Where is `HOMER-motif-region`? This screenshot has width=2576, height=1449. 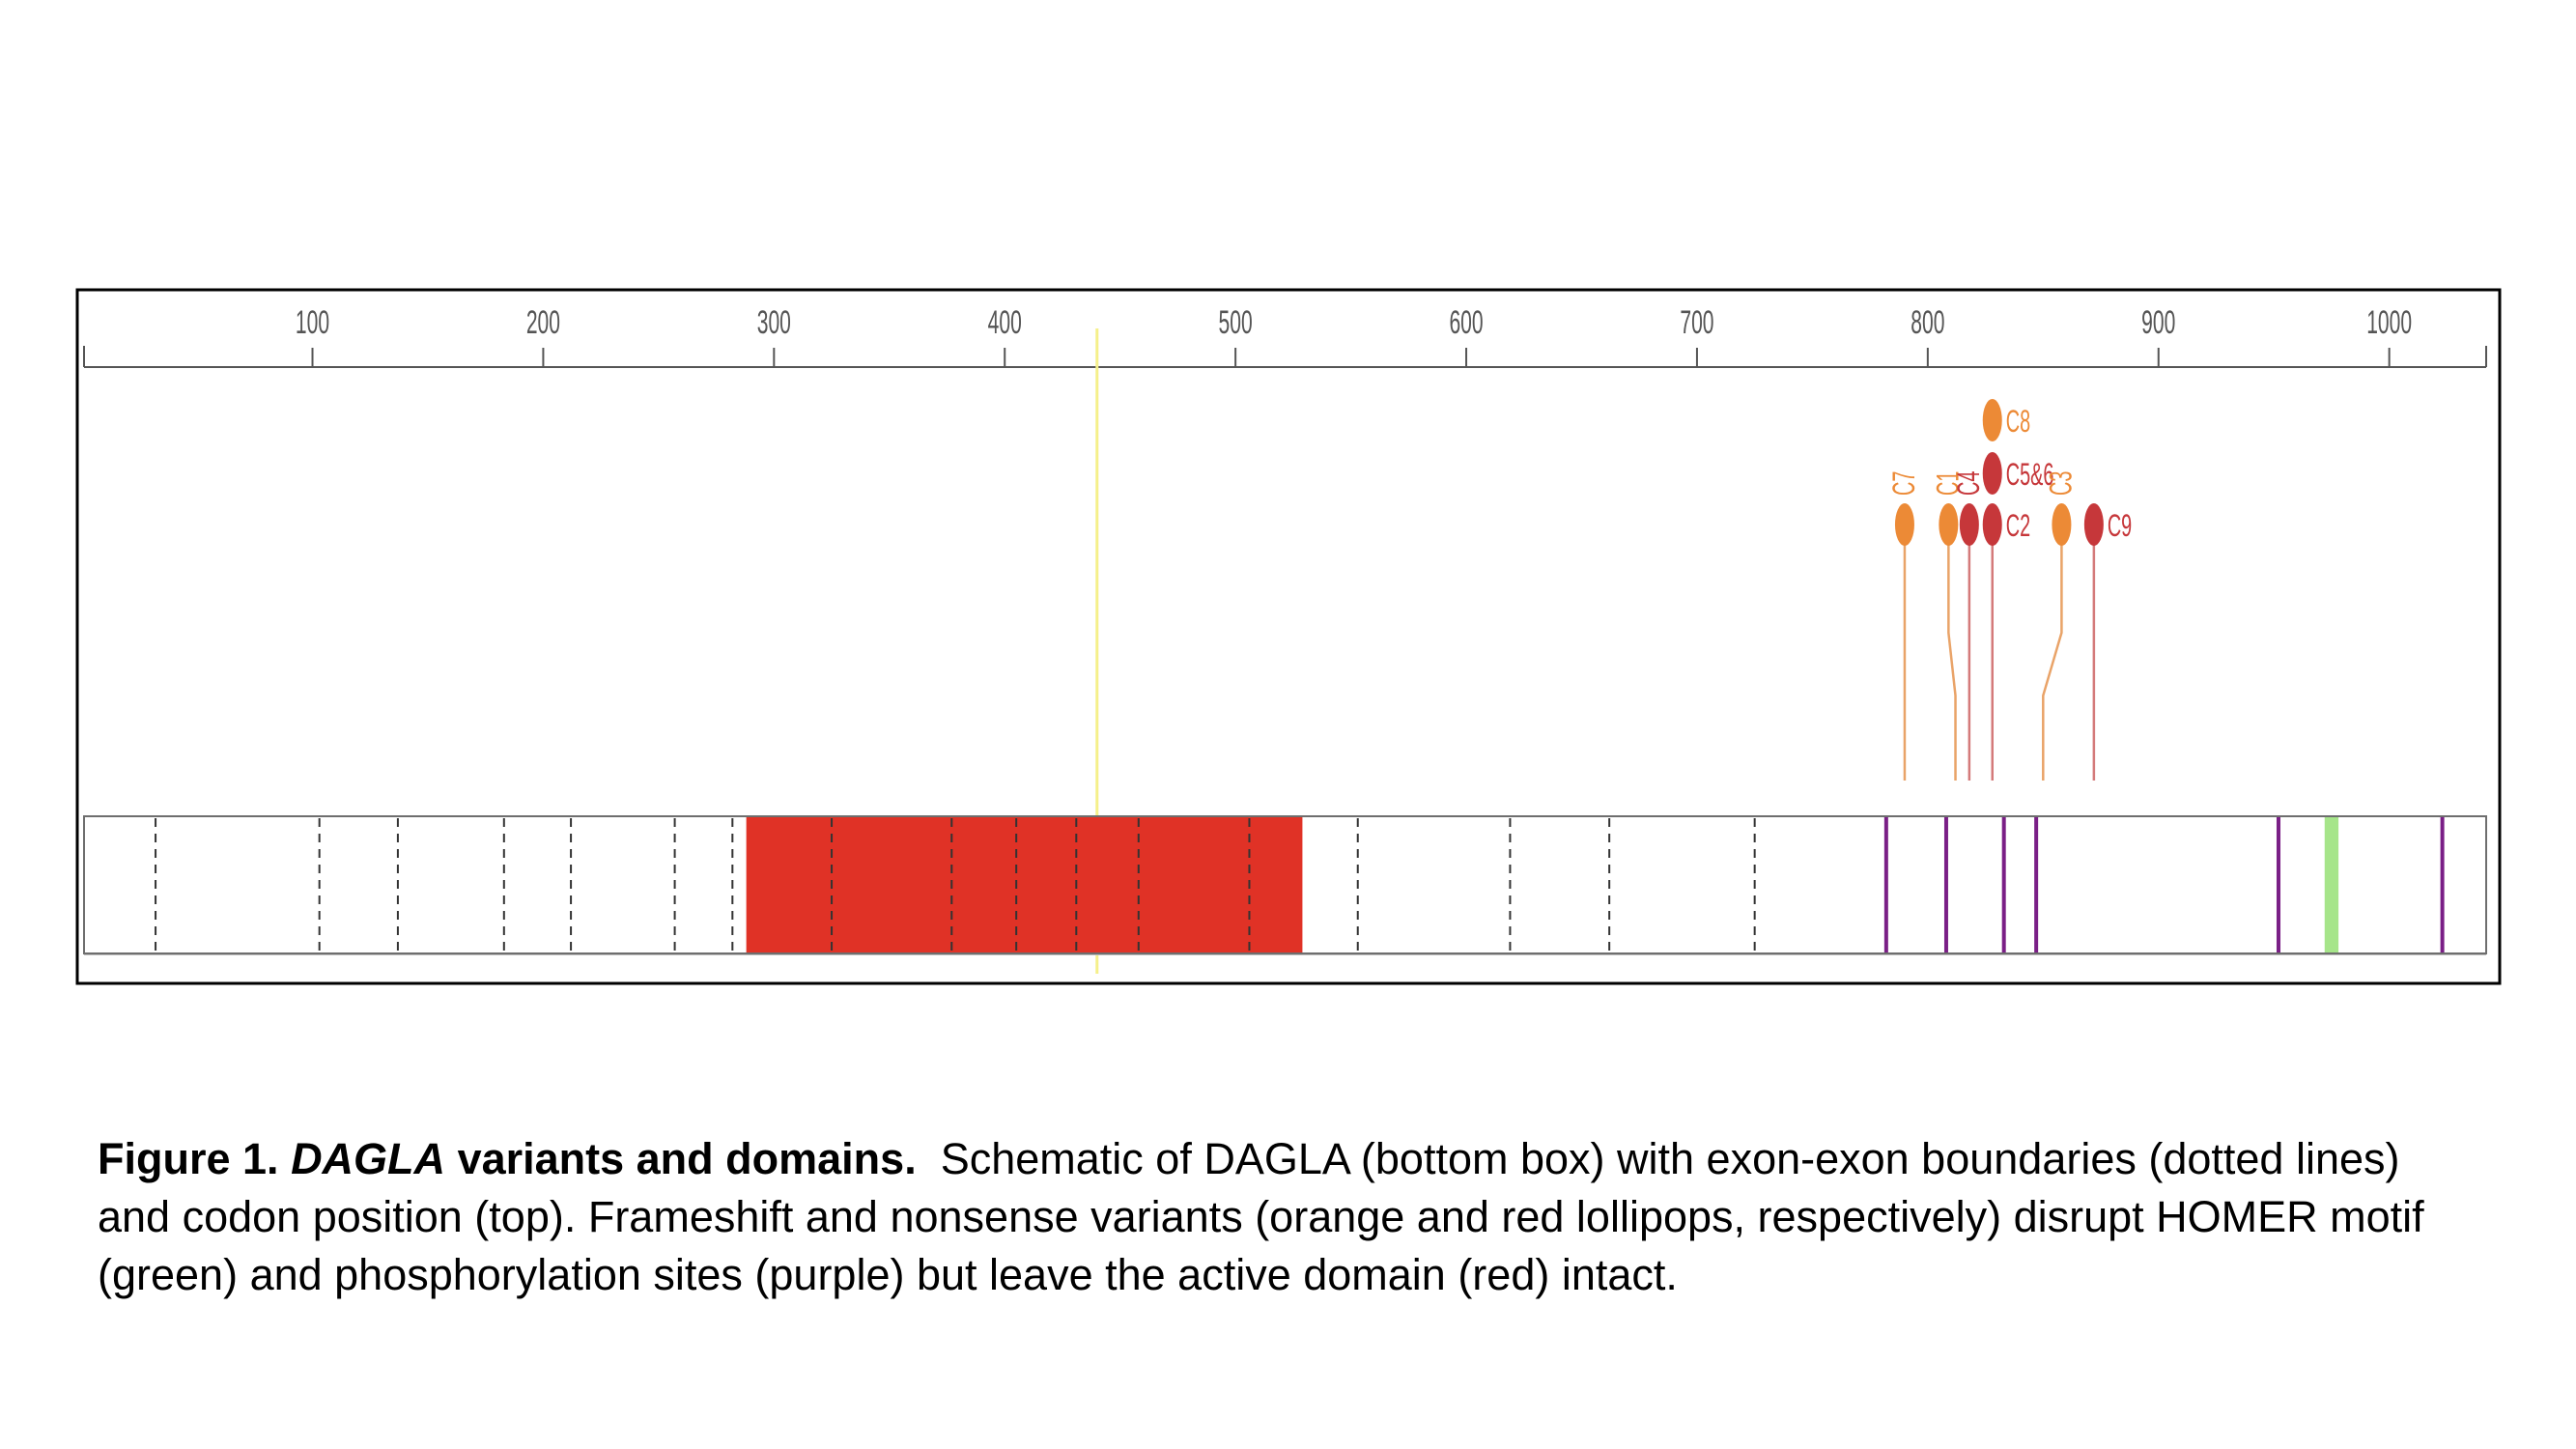 HOMER-motif-region is located at coordinates (2331, 884).